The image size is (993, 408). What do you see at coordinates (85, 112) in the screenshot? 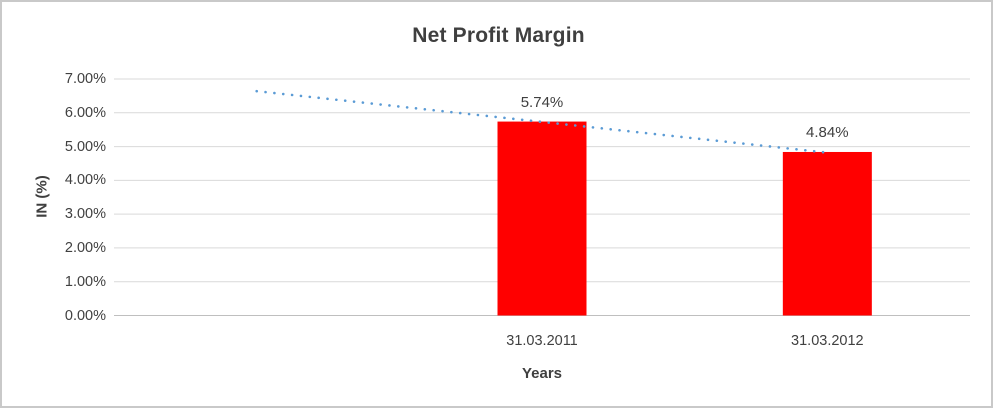
I see `y-tick-label: 6.00%` at bounding box center [85, 112].